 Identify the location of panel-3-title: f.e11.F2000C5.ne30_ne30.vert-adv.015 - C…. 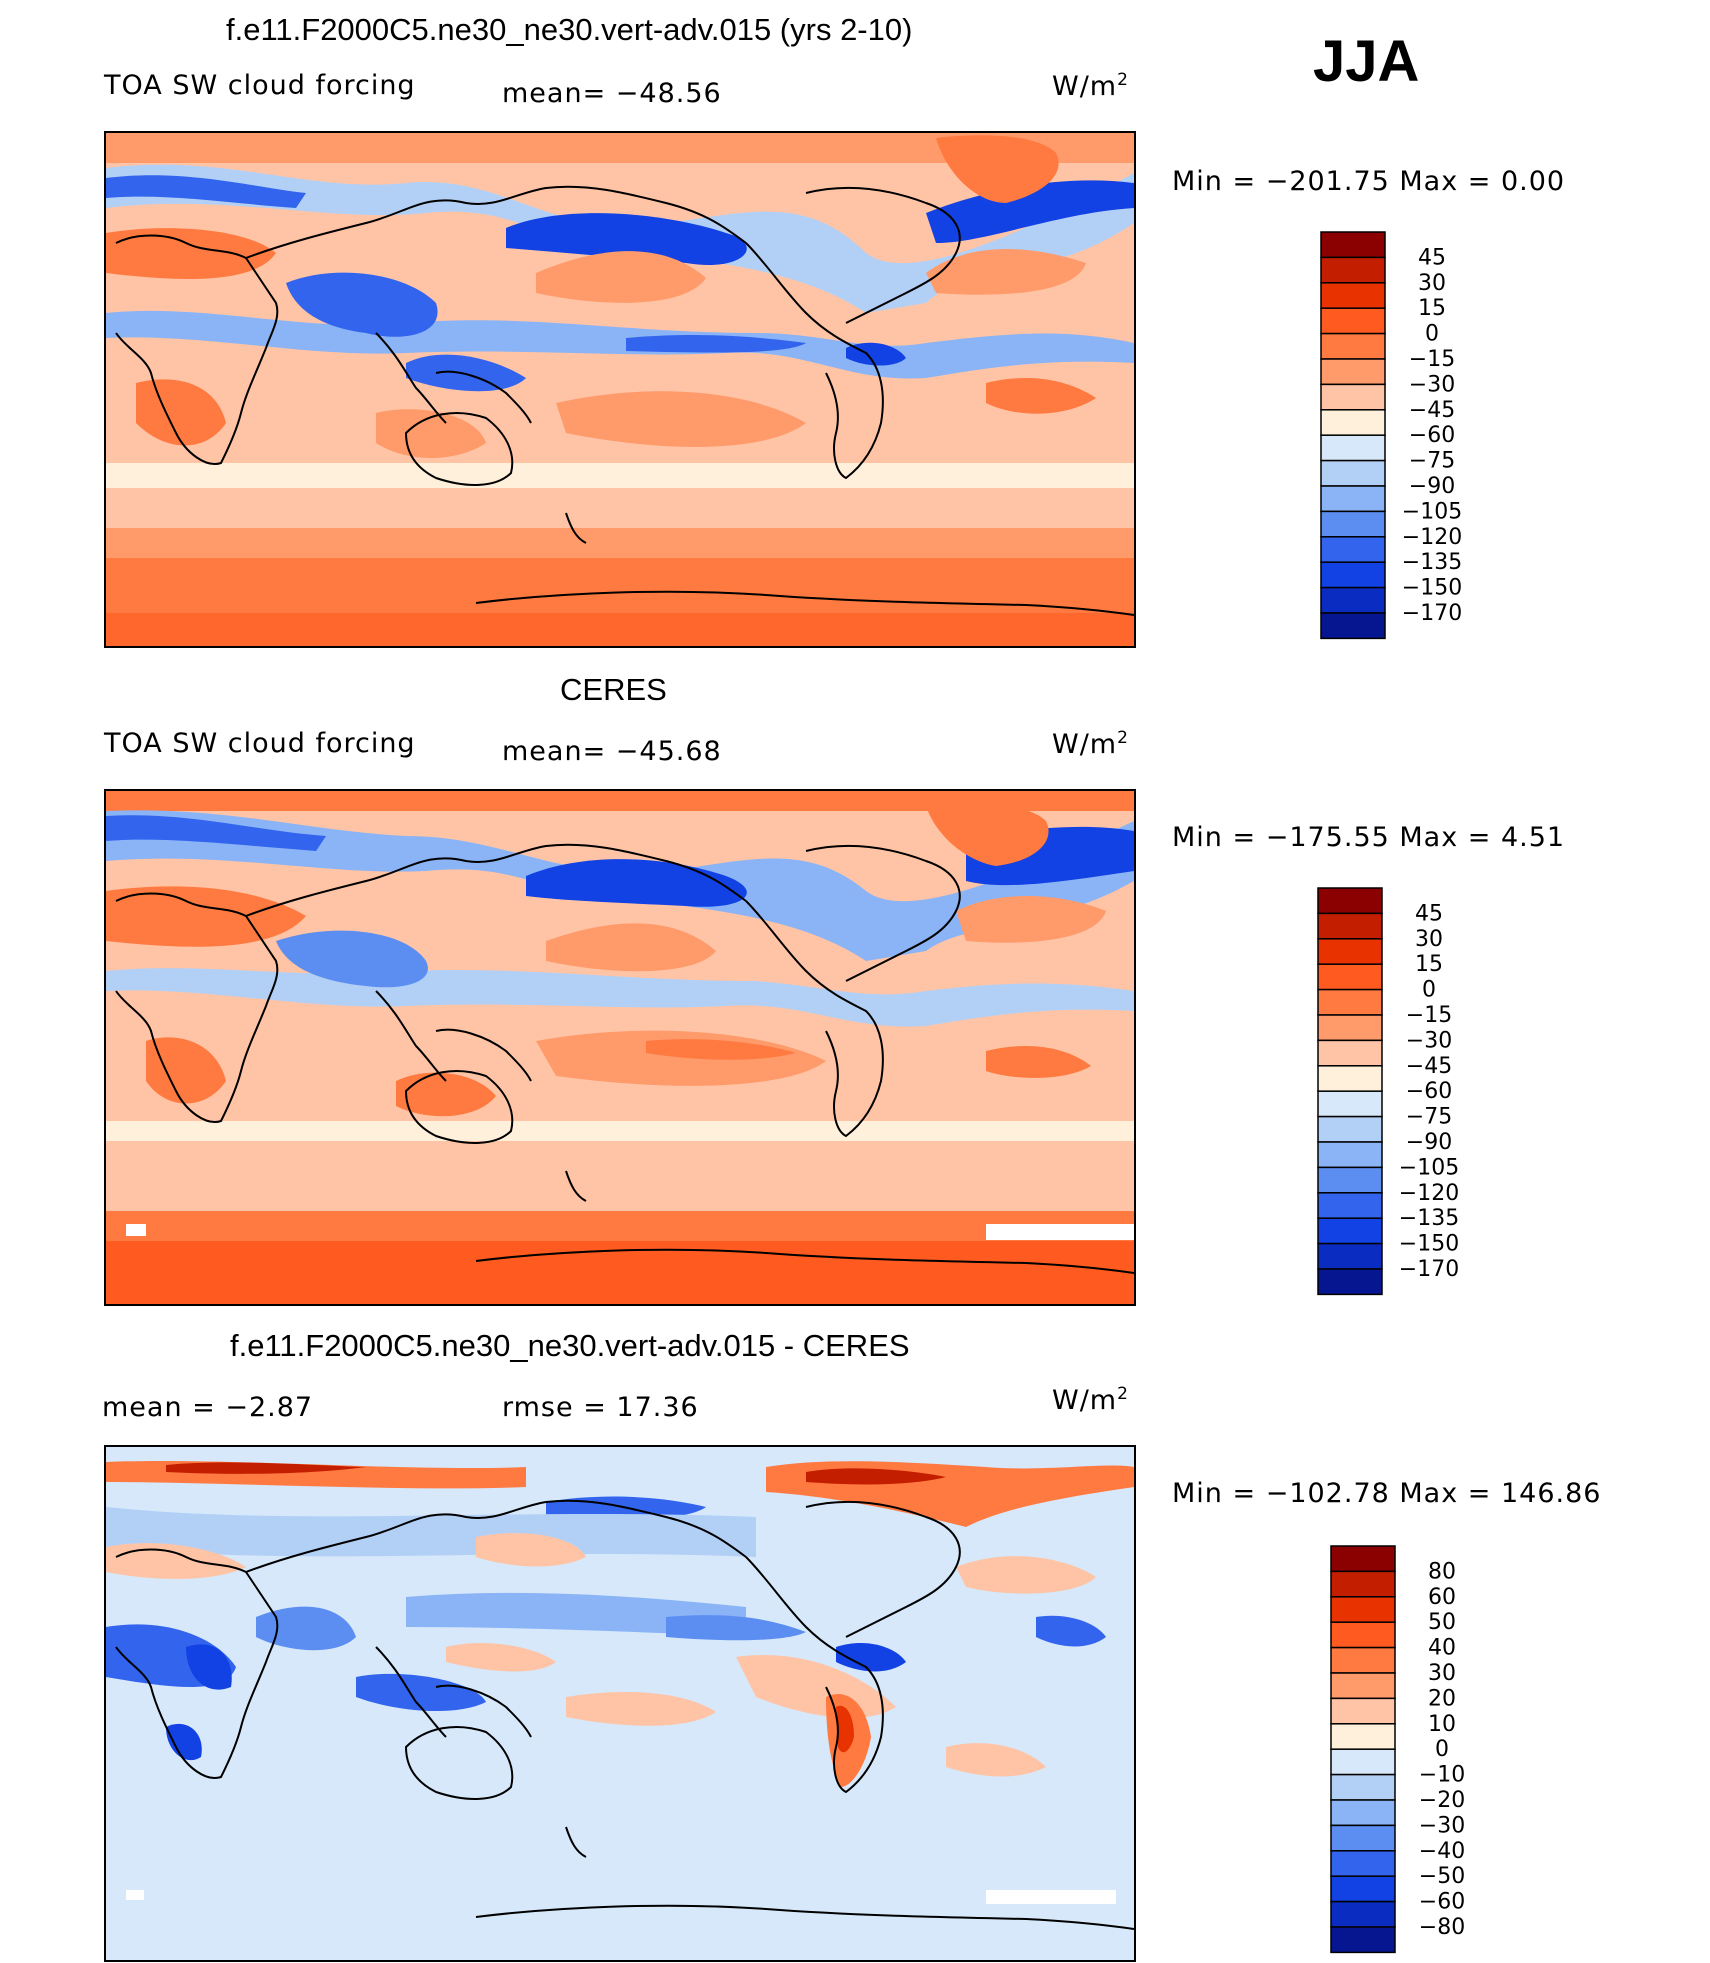
(570, 1345).